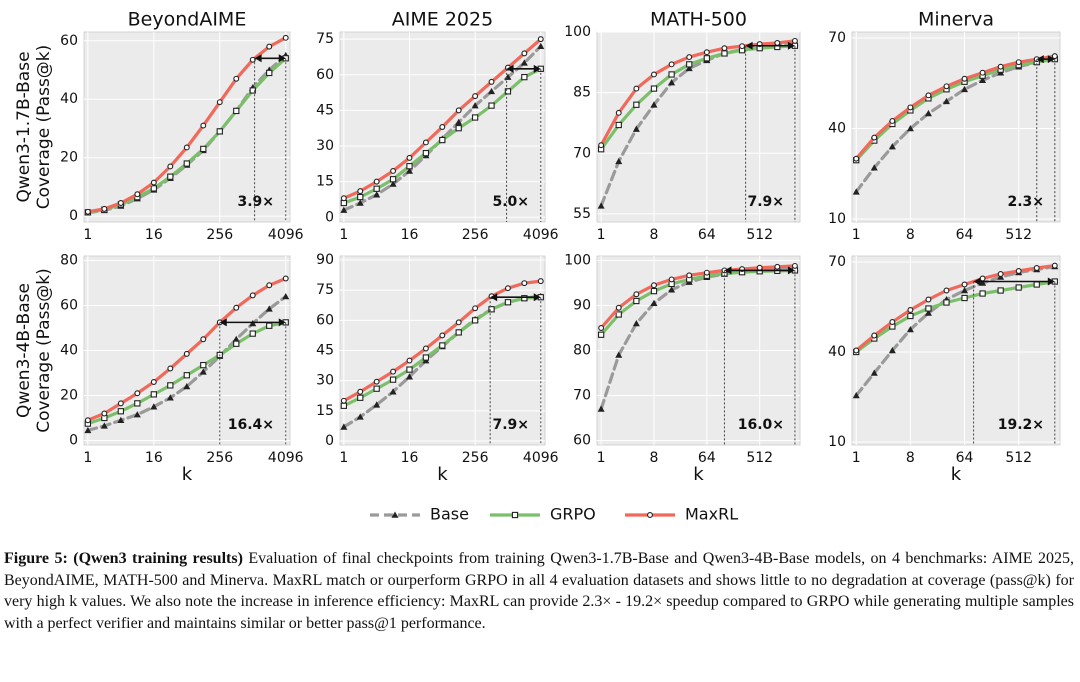 The width and height of the screenshot is (1080, 682). Describe the element at coordinates (187, 20) in the screenshot. I see `chart-title: BeyondAIME` at that location.